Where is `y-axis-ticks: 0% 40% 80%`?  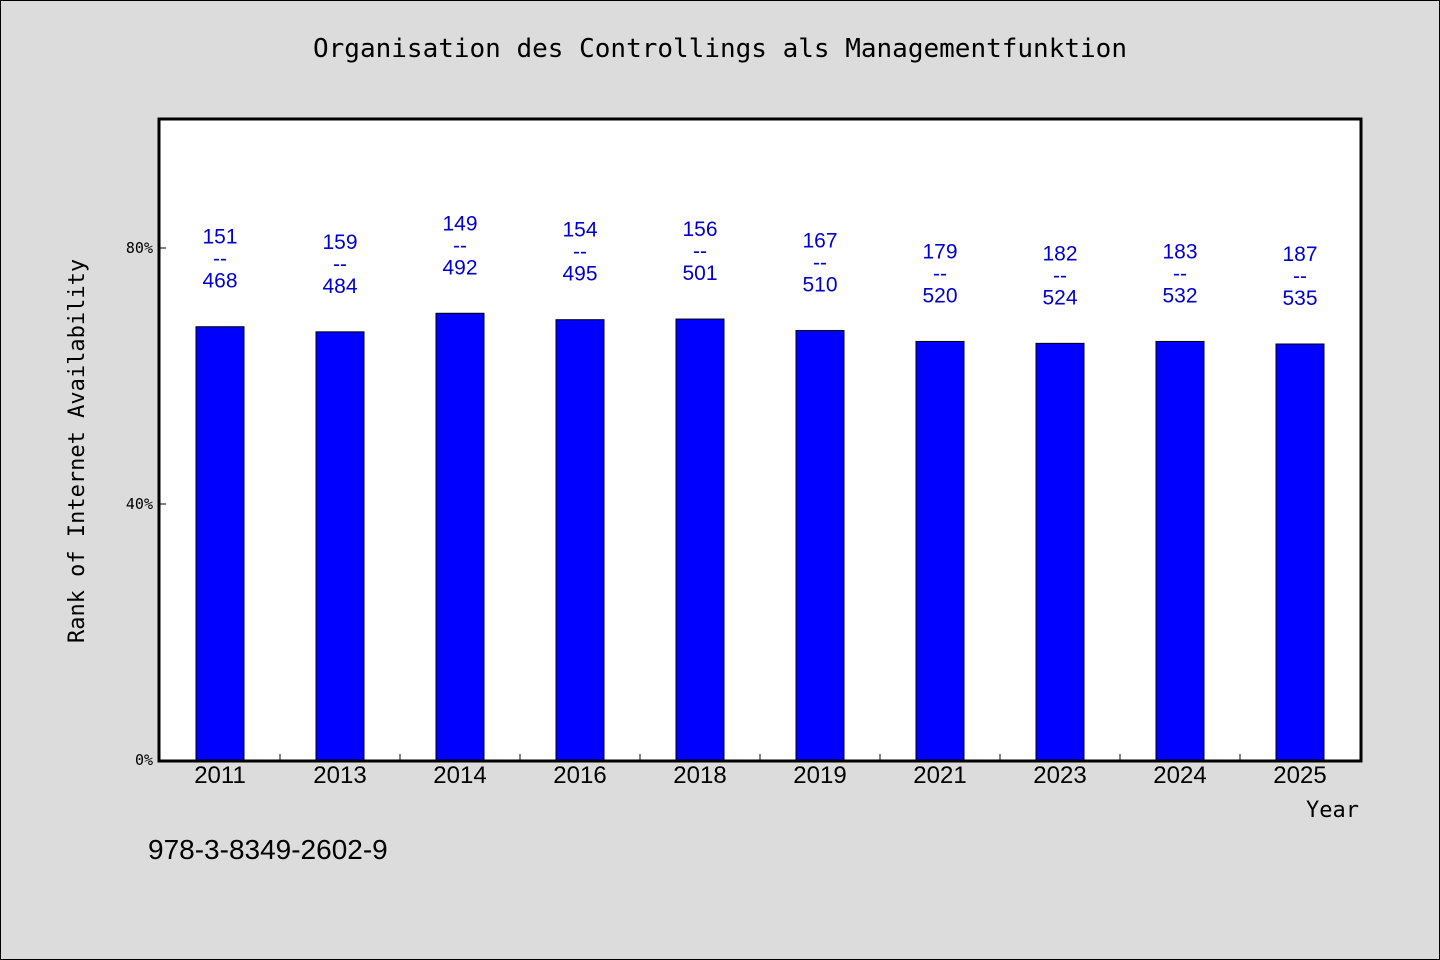
y-axis-ticks: 0% 40% 80% is located at coordinates (146, 504).